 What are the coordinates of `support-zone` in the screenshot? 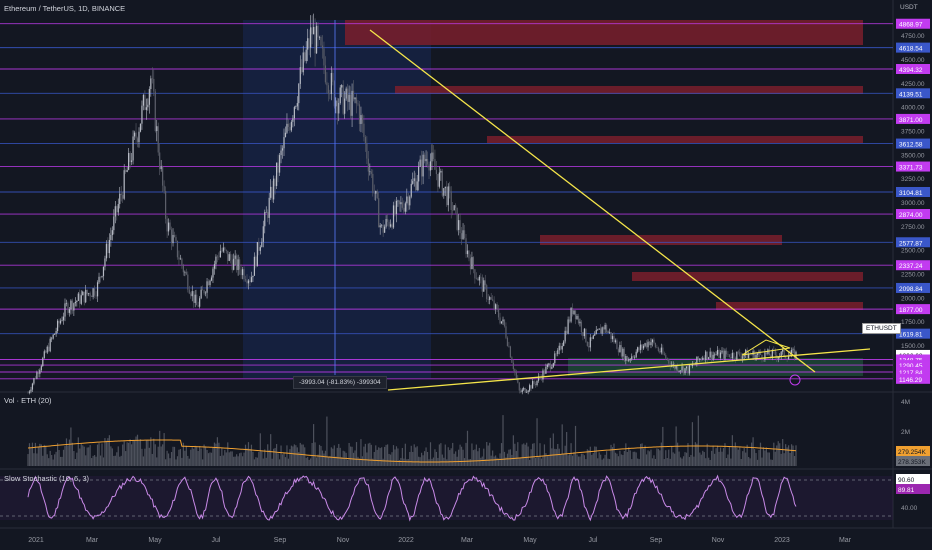 It's located at (715, 367).